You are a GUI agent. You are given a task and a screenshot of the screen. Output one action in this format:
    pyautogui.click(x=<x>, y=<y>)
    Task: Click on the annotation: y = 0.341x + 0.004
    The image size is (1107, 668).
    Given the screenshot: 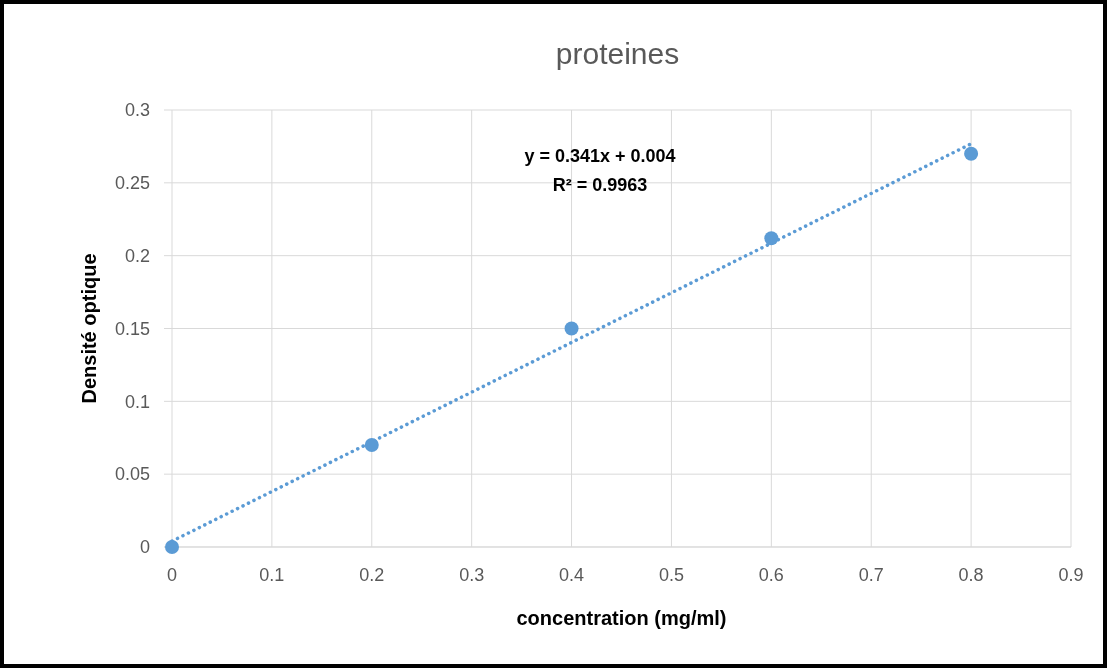 What is the action you would take?
    pyautogui.click(x=600, y=156)
    